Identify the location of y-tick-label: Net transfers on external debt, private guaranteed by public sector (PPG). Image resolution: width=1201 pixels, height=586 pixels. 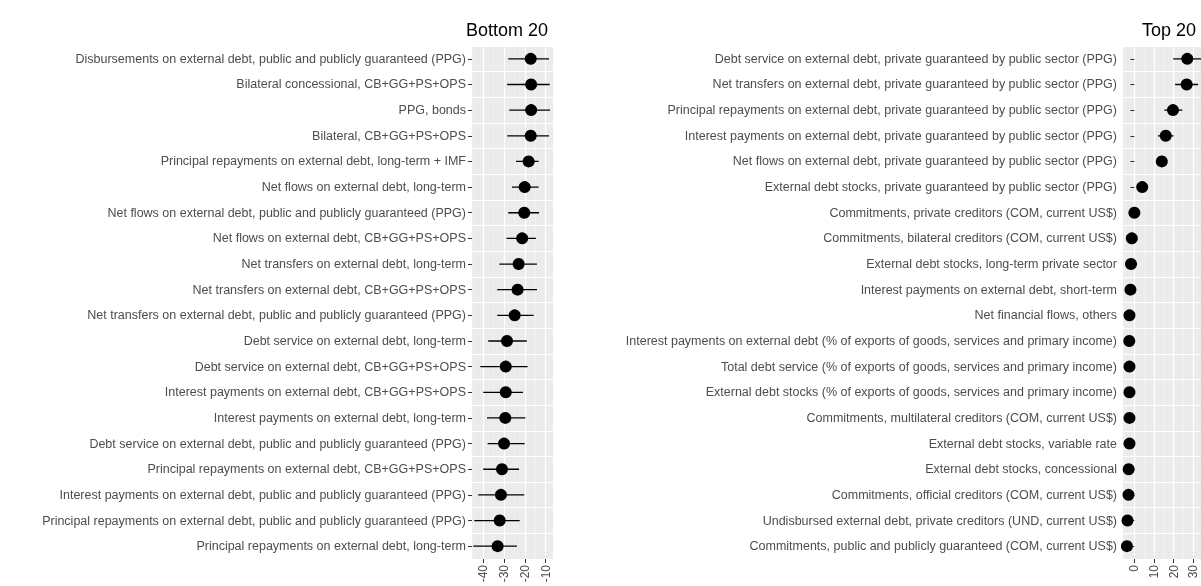
(914, 84).